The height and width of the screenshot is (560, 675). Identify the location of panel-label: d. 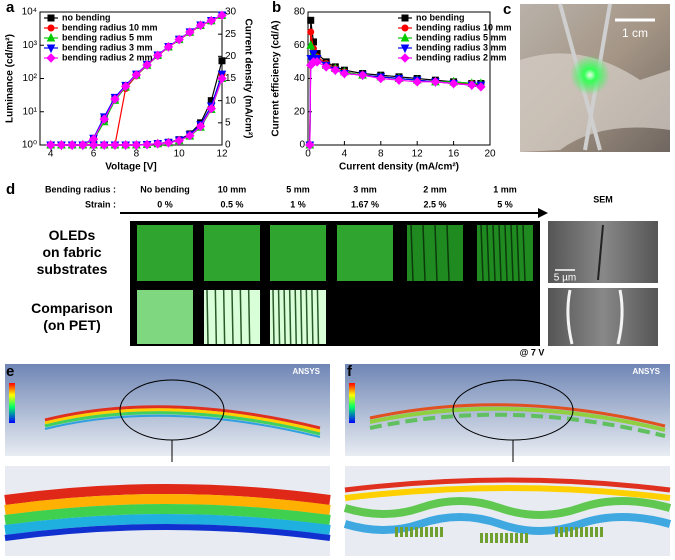
(10, 189).